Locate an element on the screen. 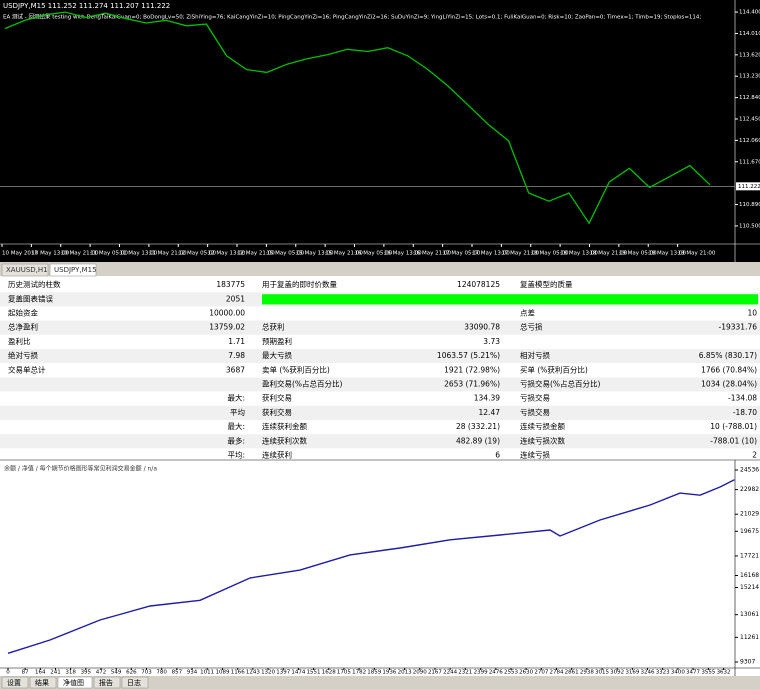 This screenshot has height=689, width=760. report-label2: 盈利交易(%占总百分比) is located at coordinates (302, 384).